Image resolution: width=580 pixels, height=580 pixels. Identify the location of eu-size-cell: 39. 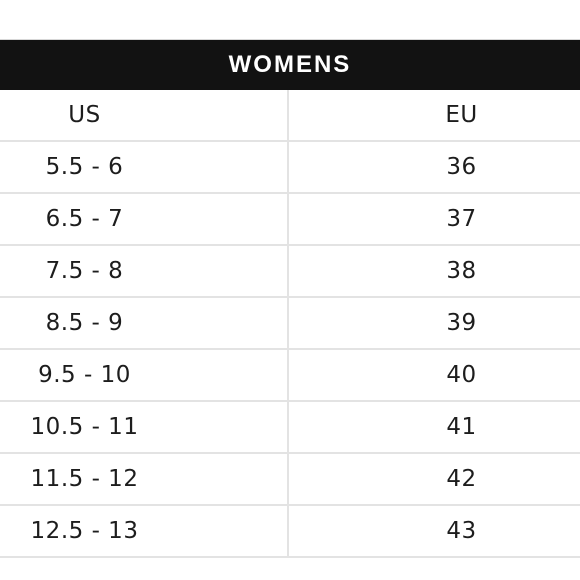
(461, 323).